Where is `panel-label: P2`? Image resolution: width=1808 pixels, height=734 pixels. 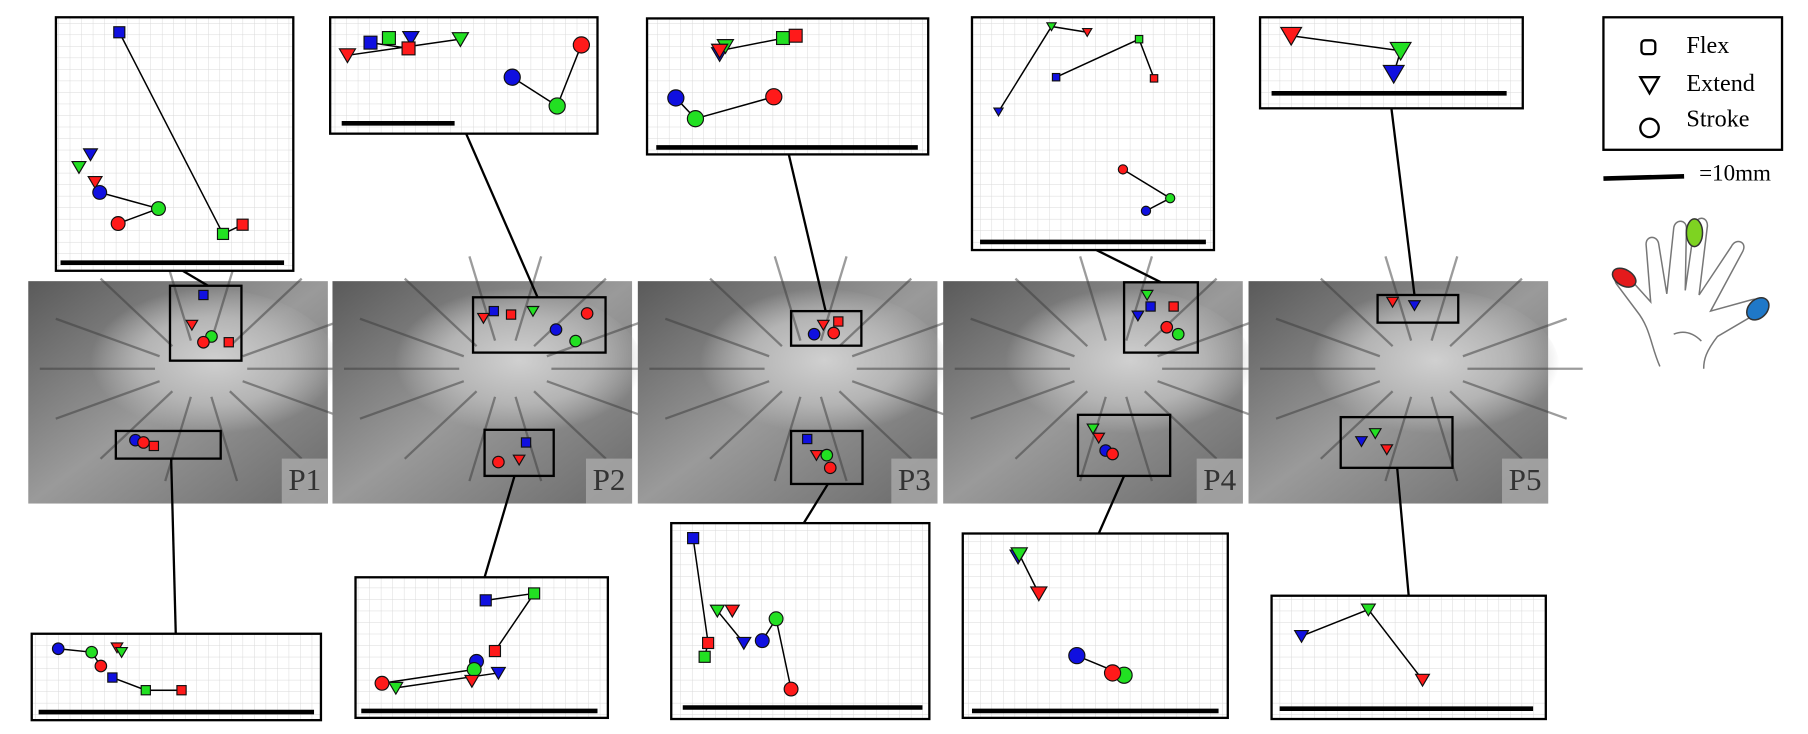 panel-label: P2 is located at coordinates (609, 479).